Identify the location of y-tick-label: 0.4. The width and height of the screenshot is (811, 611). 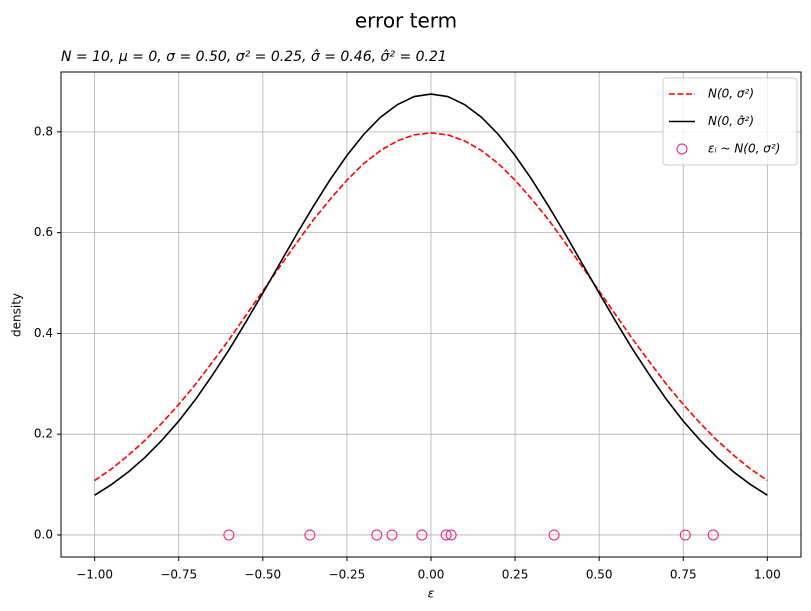
(43, 333).